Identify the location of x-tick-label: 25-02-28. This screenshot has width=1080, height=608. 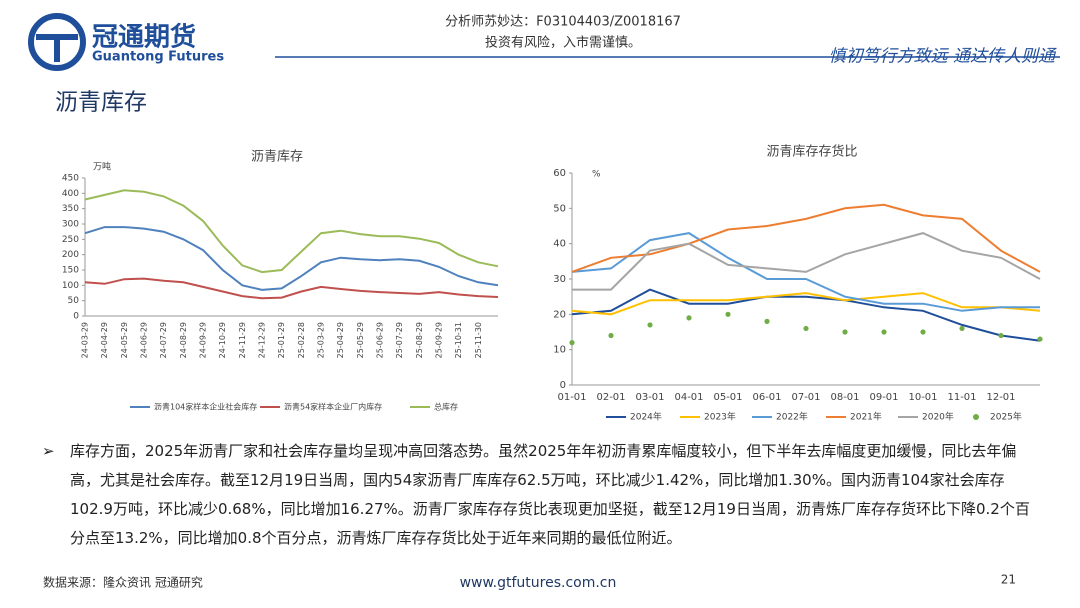
(301, 340).